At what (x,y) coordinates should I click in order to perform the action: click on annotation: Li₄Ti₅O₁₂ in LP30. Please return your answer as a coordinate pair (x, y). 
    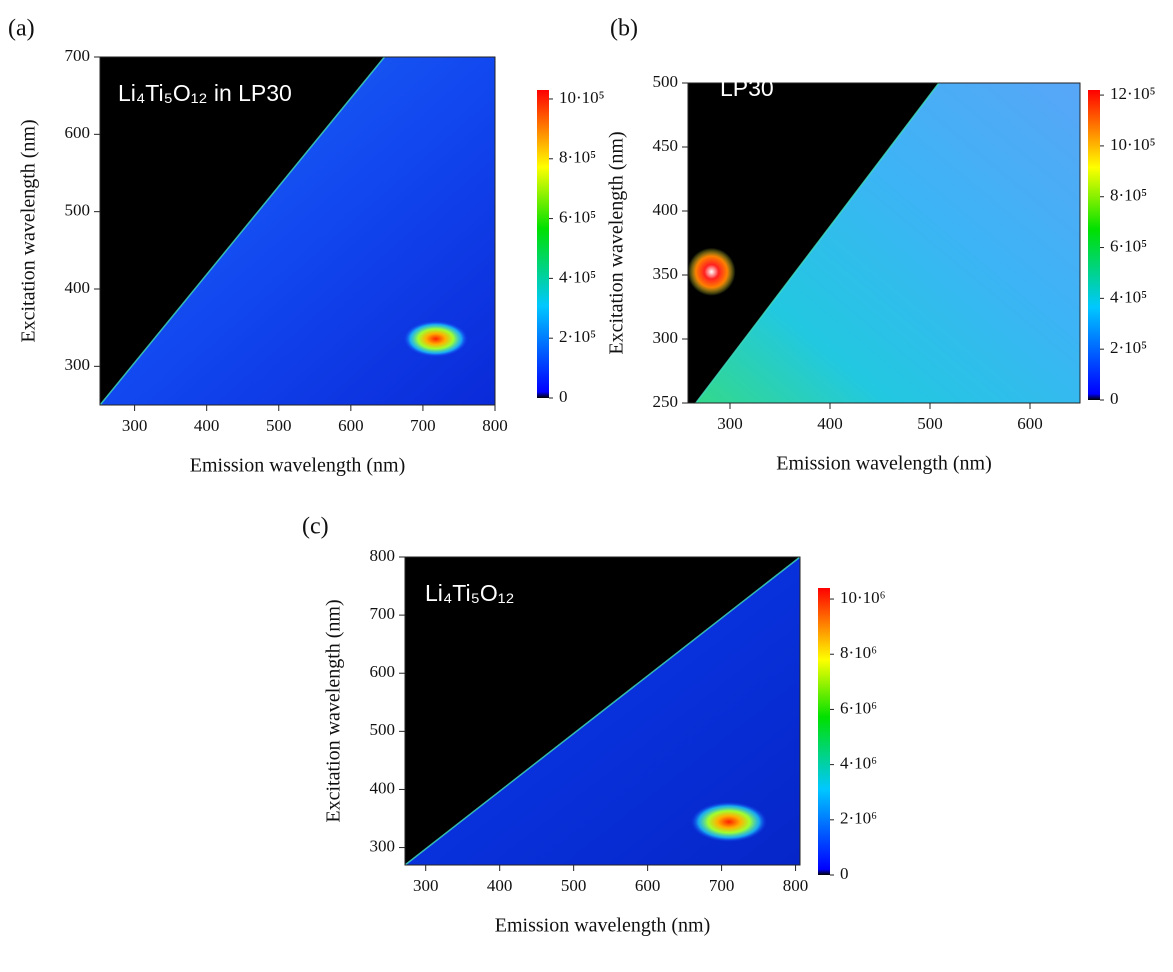
    Looking at the image, I should click on (205, 93).